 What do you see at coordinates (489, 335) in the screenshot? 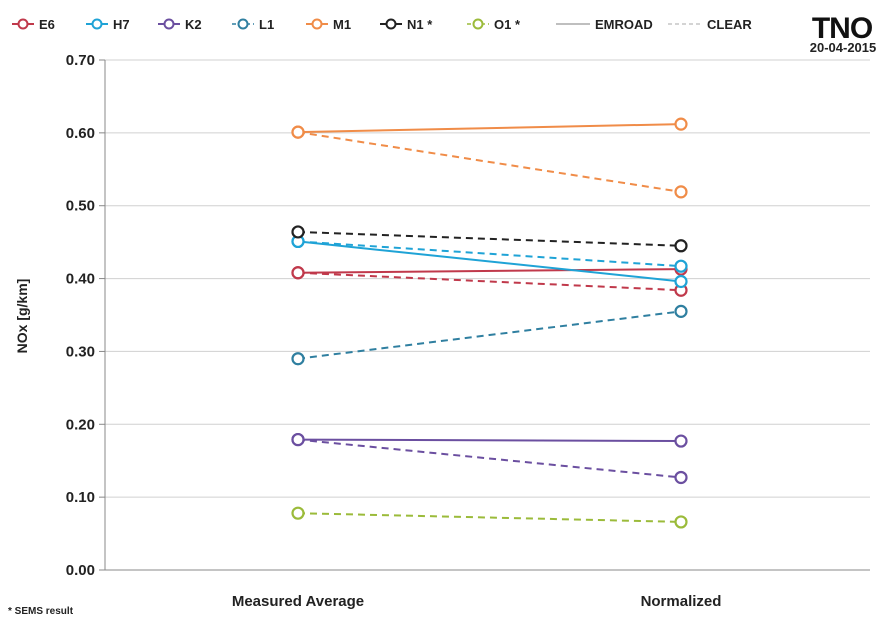
I see `series-line-l1-dashed` at bounding box center [489, 335].